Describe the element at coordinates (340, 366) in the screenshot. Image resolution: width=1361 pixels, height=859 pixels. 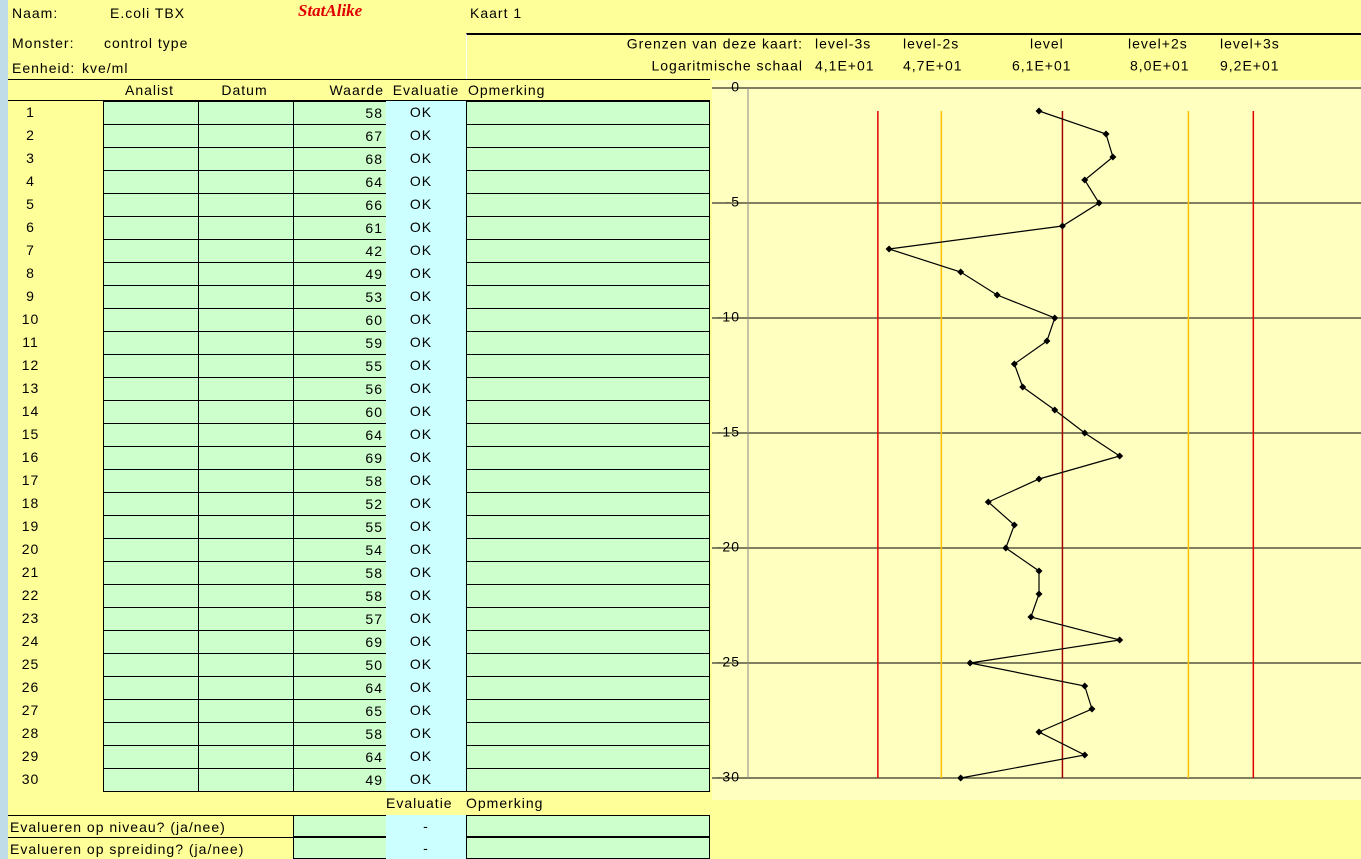
I see `waarde-cell: 55` at that location.